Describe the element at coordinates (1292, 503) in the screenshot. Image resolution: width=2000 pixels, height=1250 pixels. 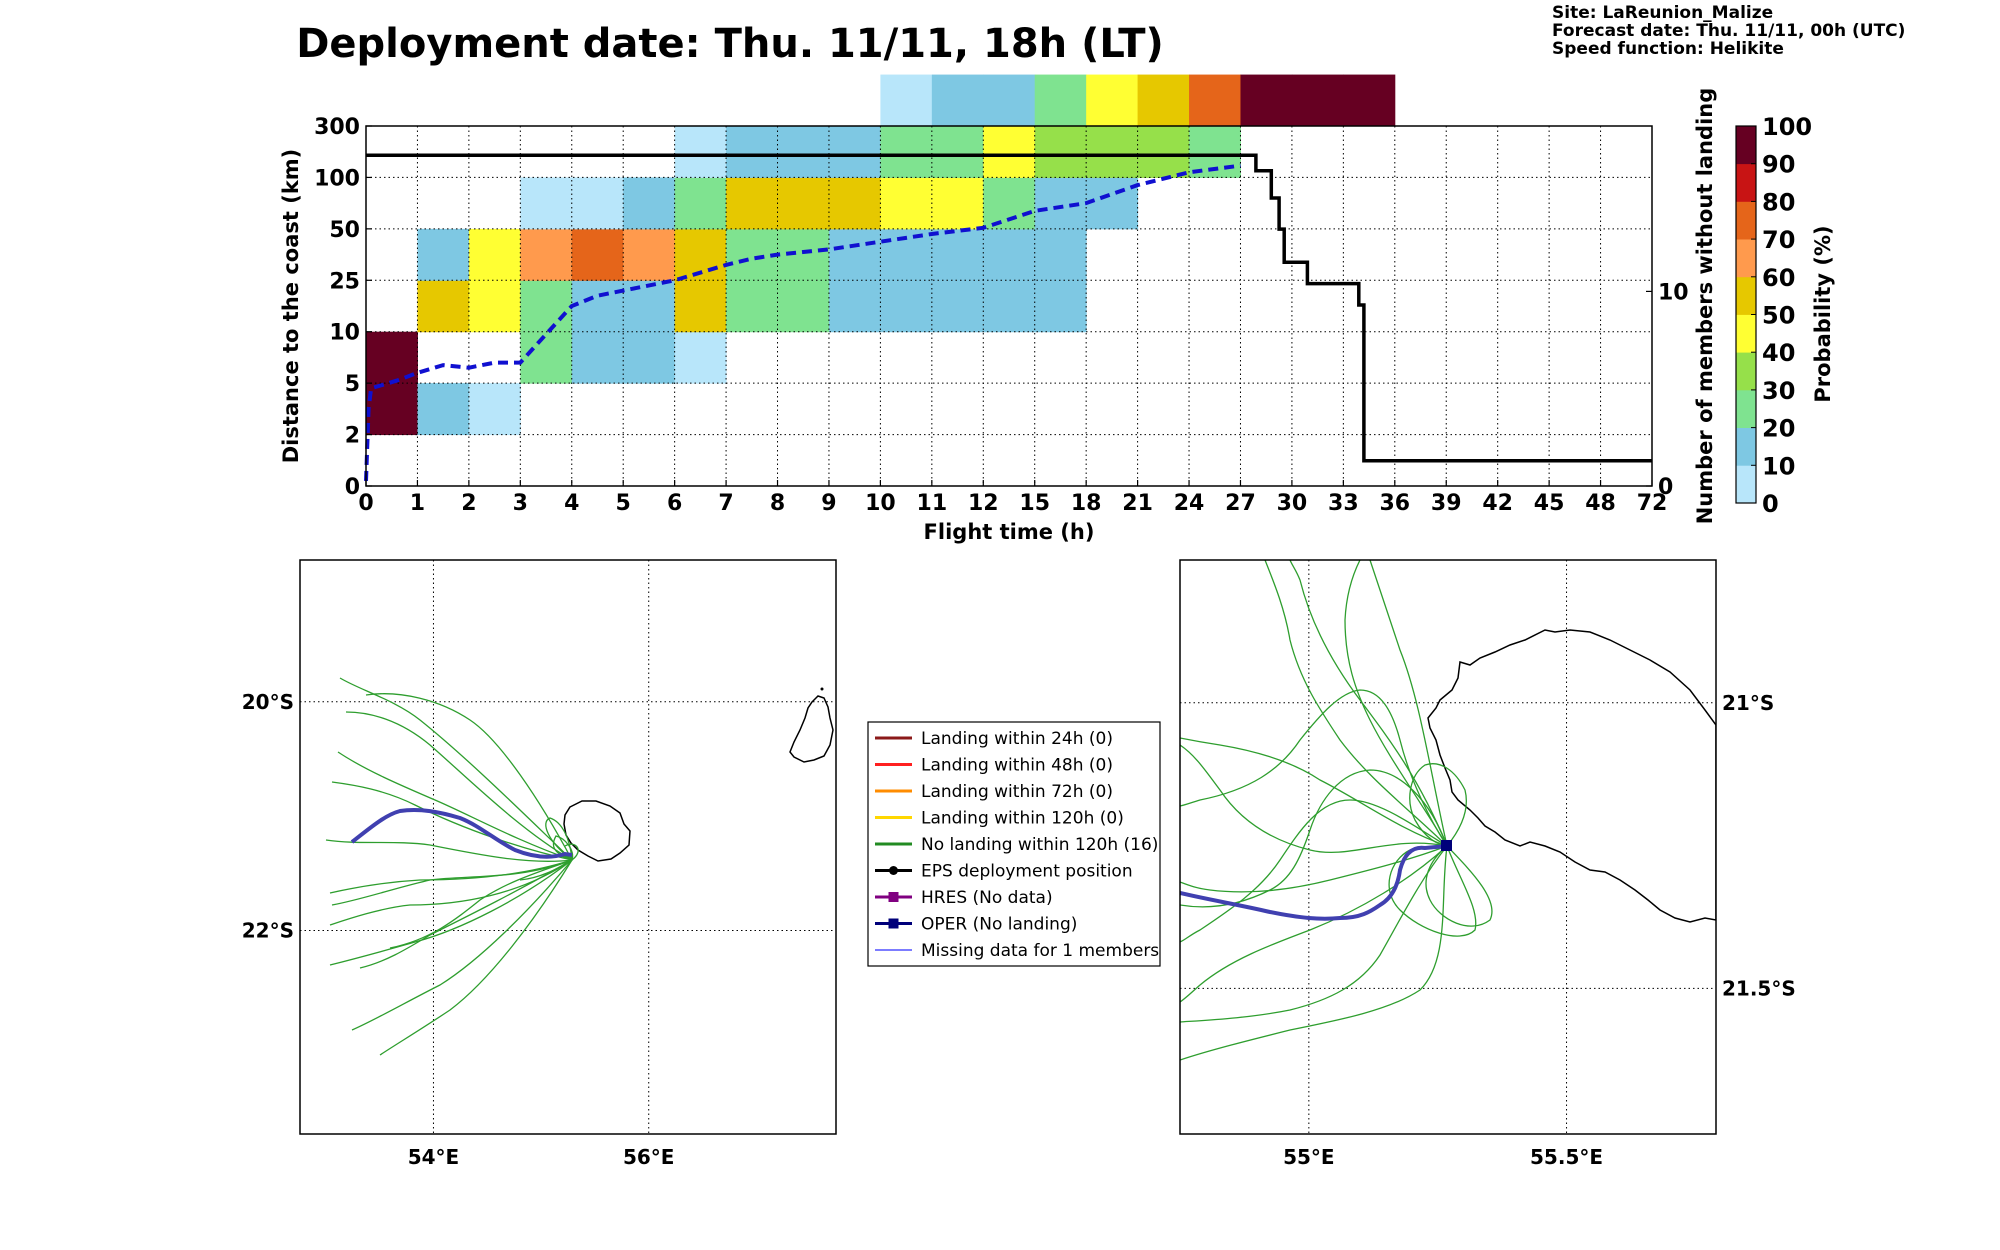
I see `x-tick-label: 30` at that location.